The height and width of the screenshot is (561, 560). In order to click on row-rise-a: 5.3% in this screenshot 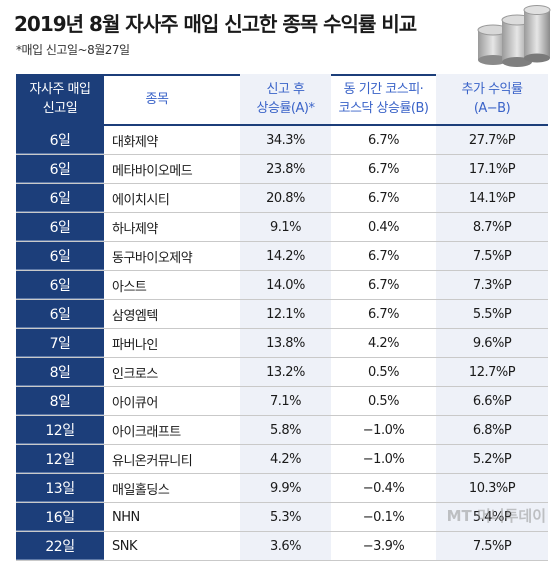, I will do `click(285, 517)`.